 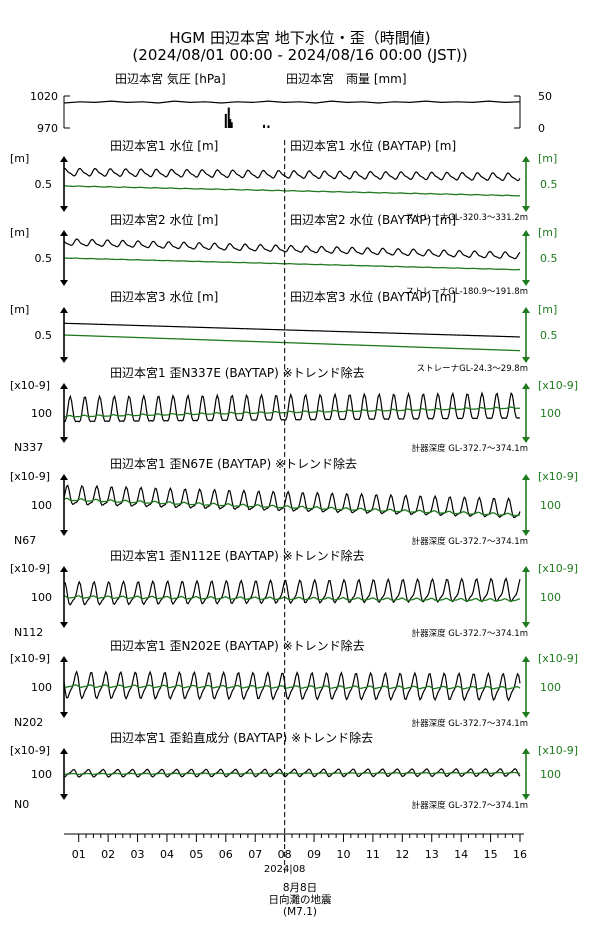 What do you see at coordinates (237, 555) in the screenshot?
I see `strain_n112-title: 田辺本宮1 歪N112E (BAYTAP) ※トレンド除去` at bounding box center [237, 555].